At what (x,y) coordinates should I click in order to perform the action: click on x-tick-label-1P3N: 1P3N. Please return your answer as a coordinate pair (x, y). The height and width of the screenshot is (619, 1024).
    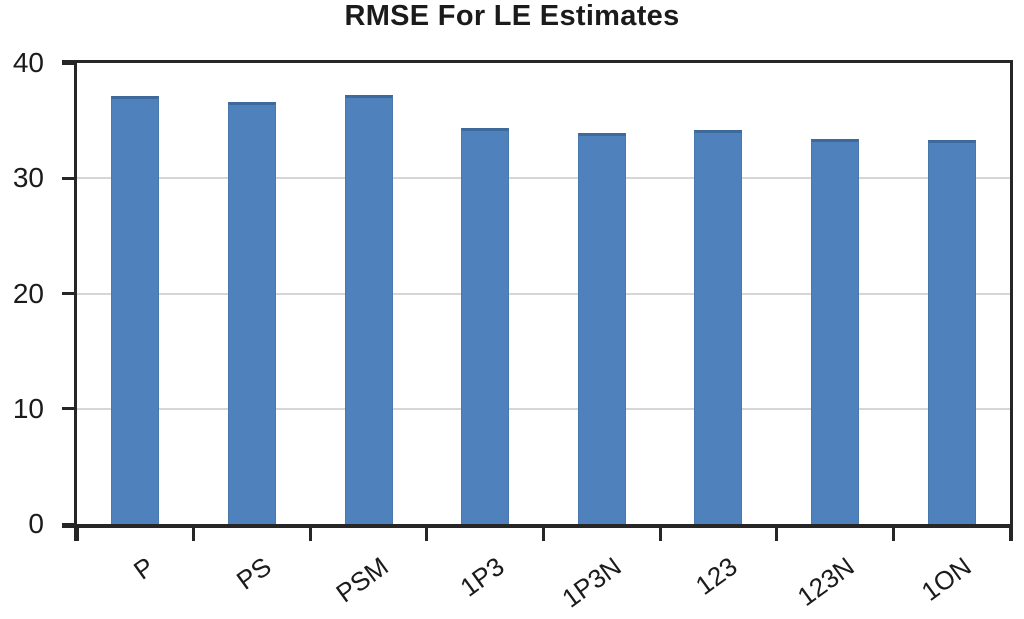
    Looking at the image, I should click on (591, 582).